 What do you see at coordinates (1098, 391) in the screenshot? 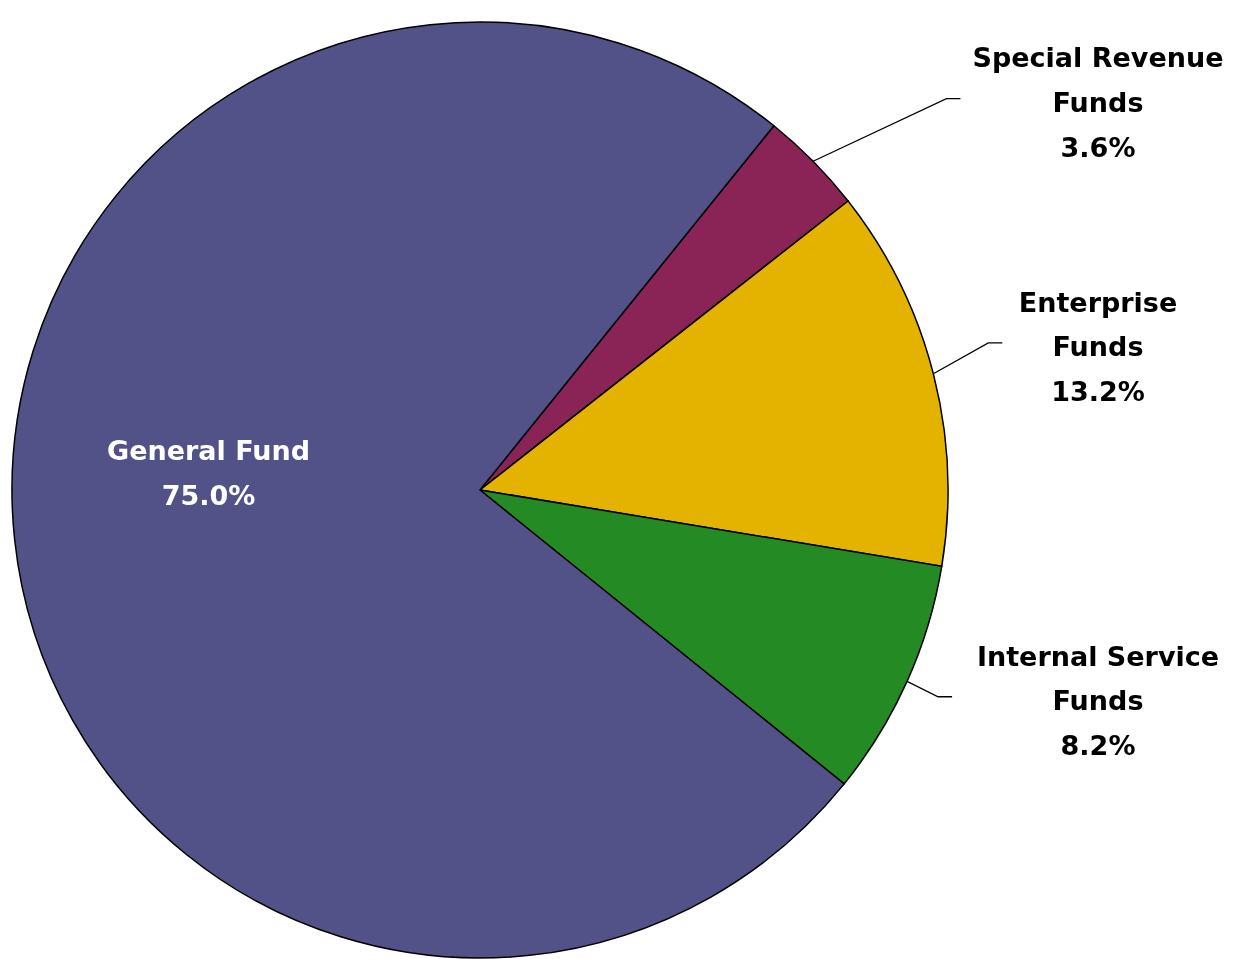
I see `data-label: 13.2%` at bounding box center [1098, 391].